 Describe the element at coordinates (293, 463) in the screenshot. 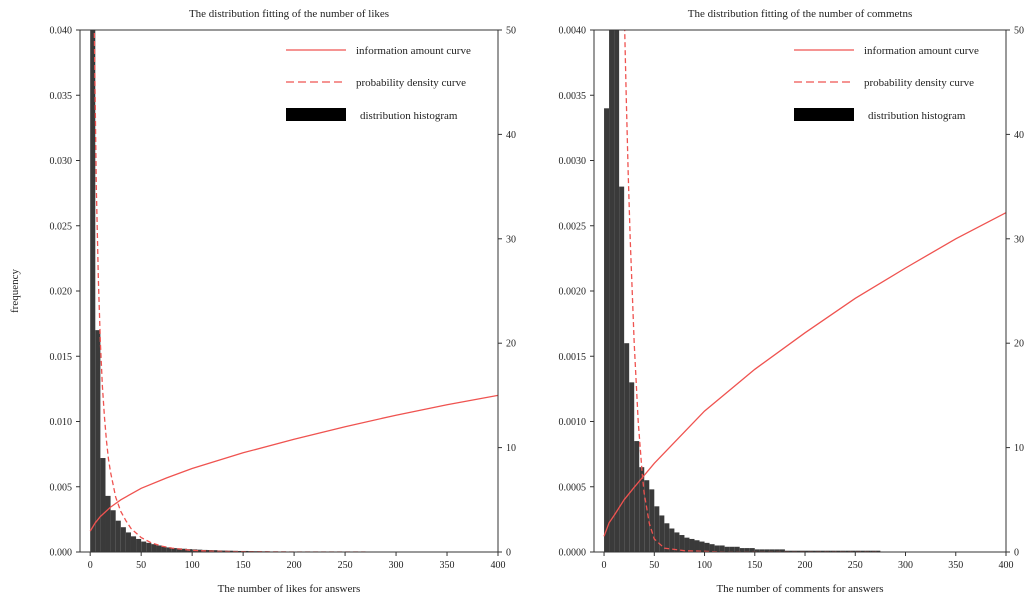

I see `information-amount-curve` at that location.